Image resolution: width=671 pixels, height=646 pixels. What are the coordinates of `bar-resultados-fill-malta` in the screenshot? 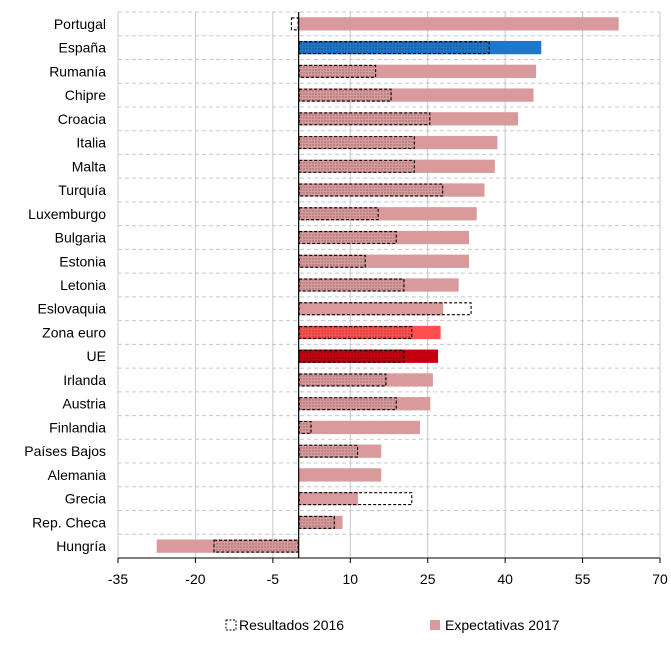 It's located at (356, 166).